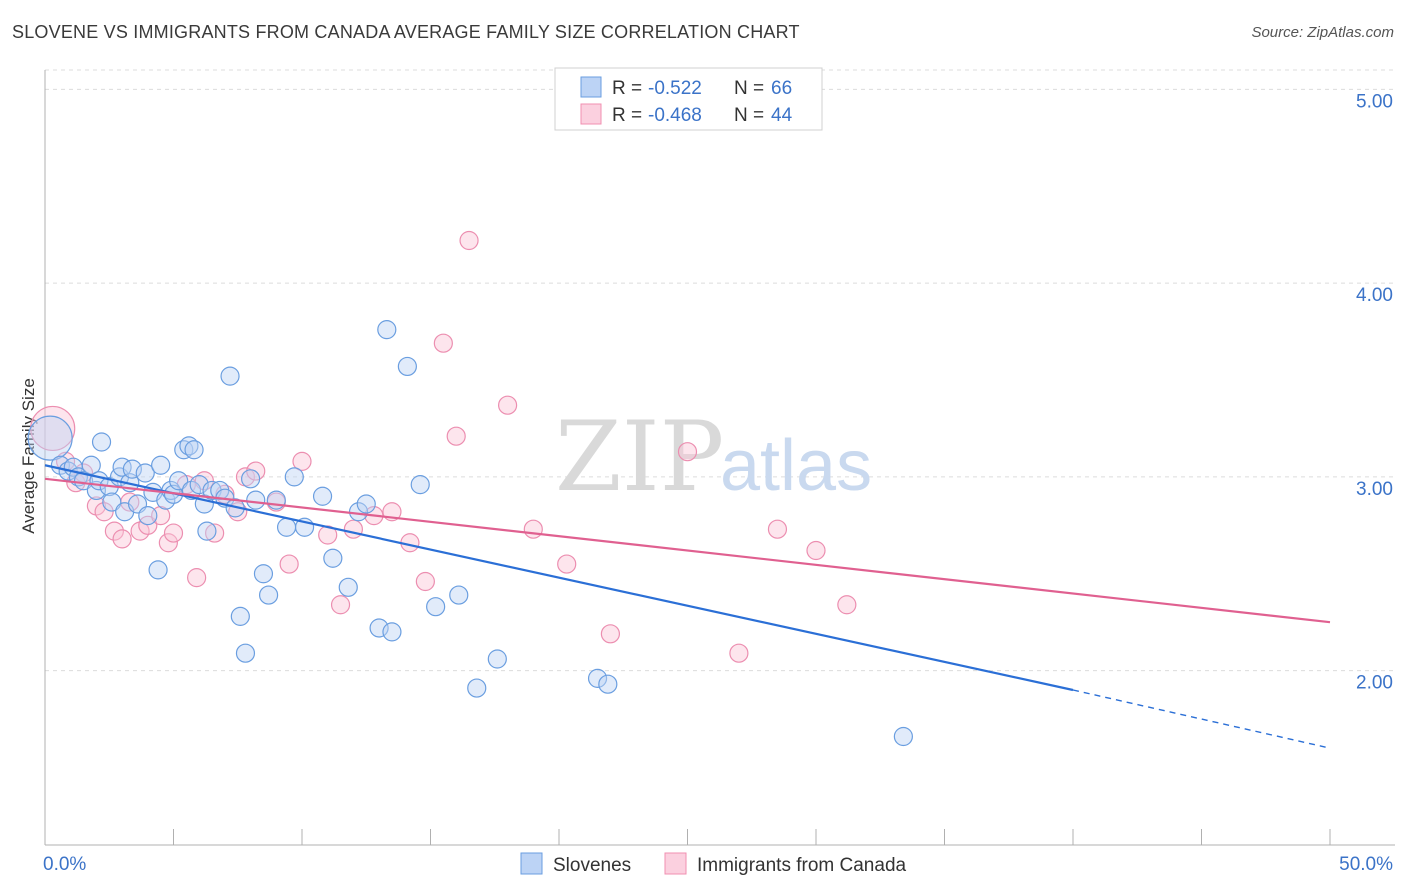  I want to click on y-axis-label: Average Family Size, so click(28, 456).